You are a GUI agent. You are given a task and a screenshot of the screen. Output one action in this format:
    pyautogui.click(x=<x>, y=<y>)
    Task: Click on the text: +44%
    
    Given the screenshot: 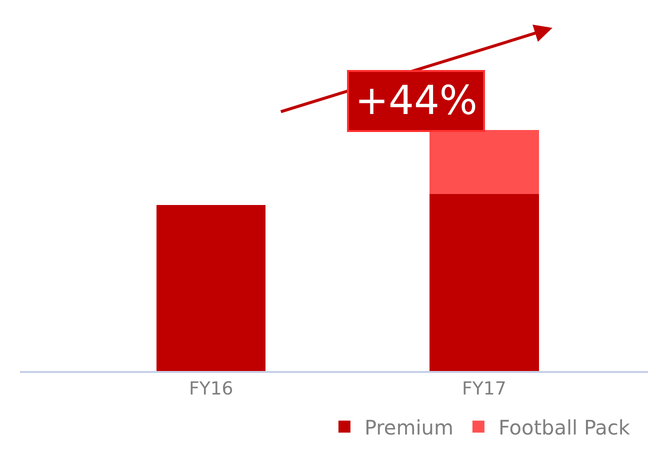 What is the action you would take?
    pyautogui.click(x=416, y=101)
    